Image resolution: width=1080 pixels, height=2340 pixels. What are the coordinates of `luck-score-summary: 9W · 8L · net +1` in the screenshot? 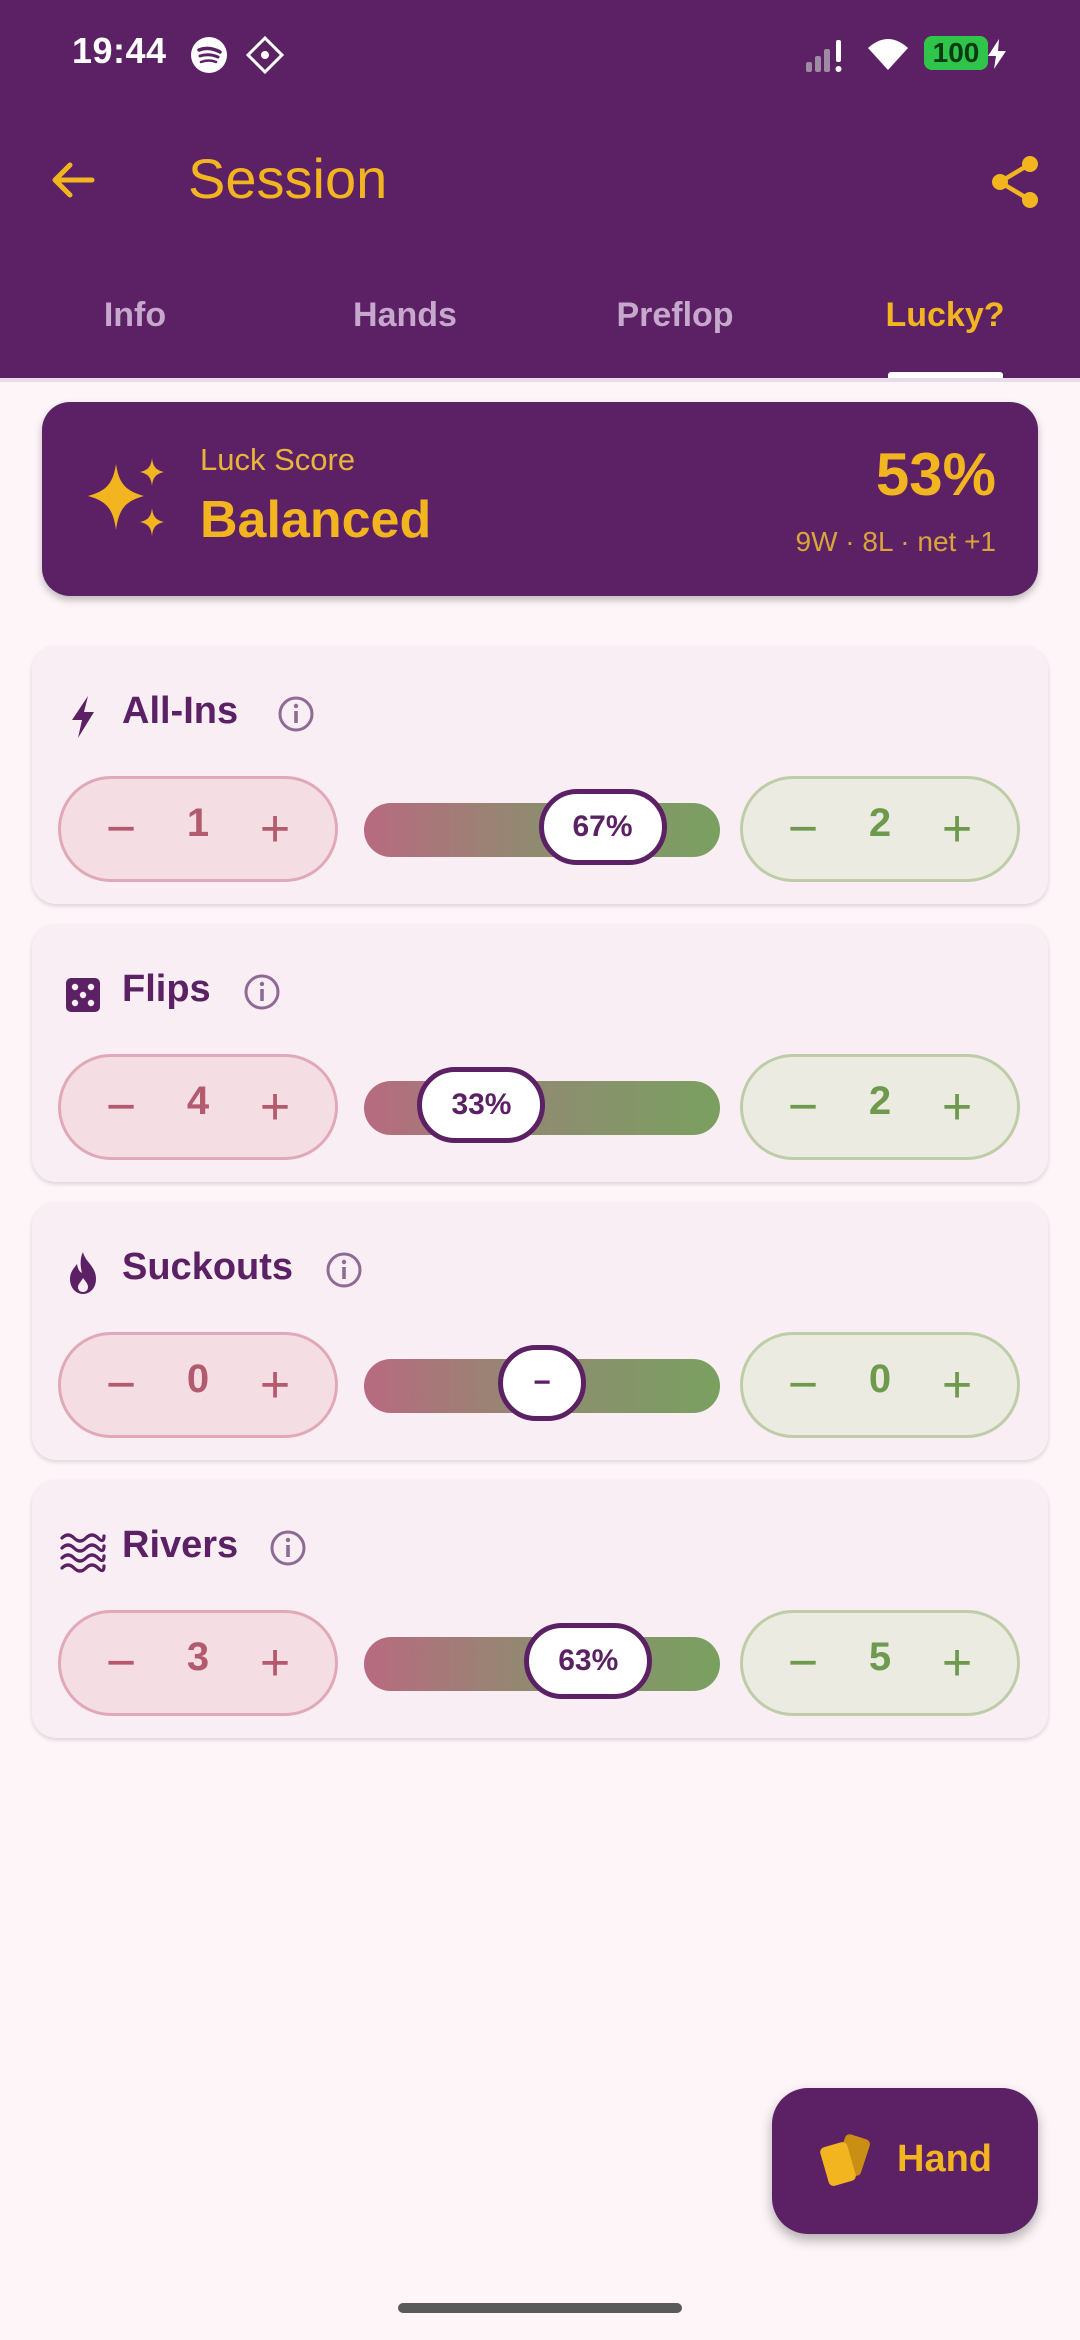 It's located at (896, 541).